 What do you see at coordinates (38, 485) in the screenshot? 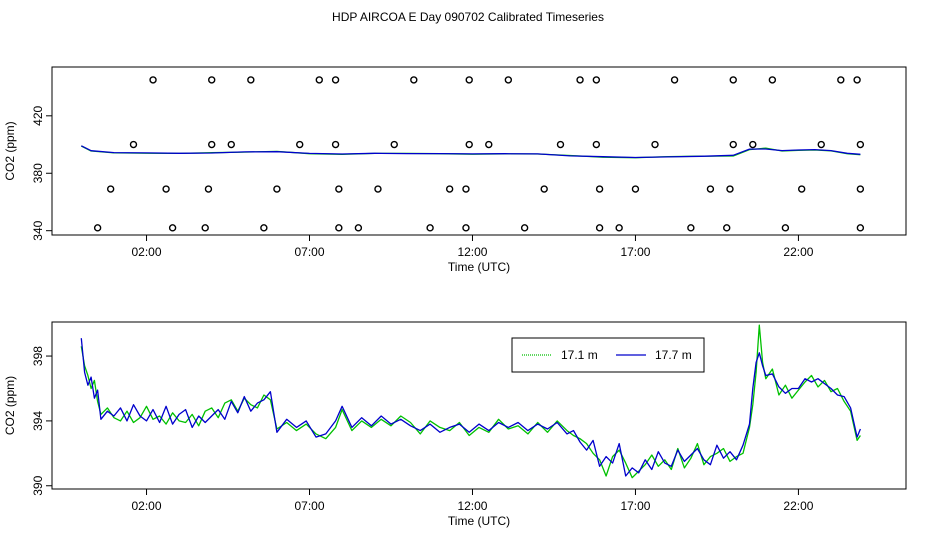
I see `y-tick-label: 390` at bounding box center [38, 485].